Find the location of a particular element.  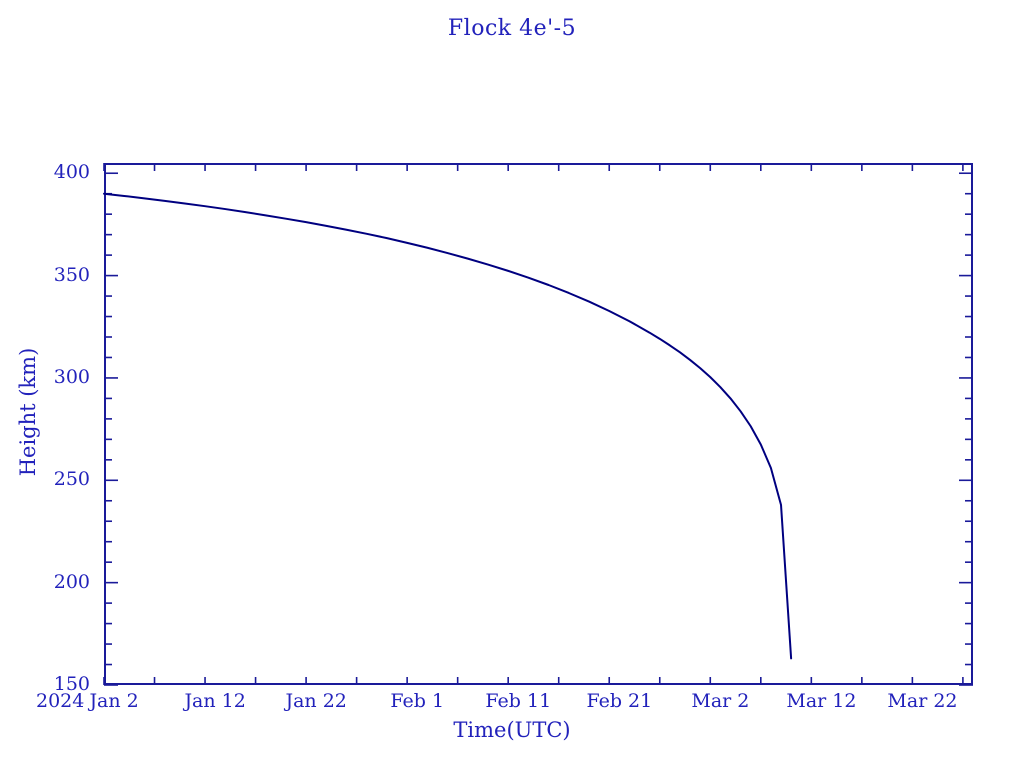

x-tick-label: Feb 1 is located at coordinates (417, 701).